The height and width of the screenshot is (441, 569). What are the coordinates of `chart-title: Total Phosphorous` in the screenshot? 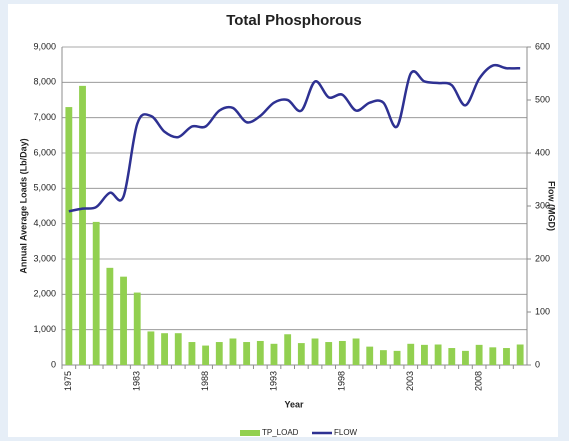 It's located at (294, 20).